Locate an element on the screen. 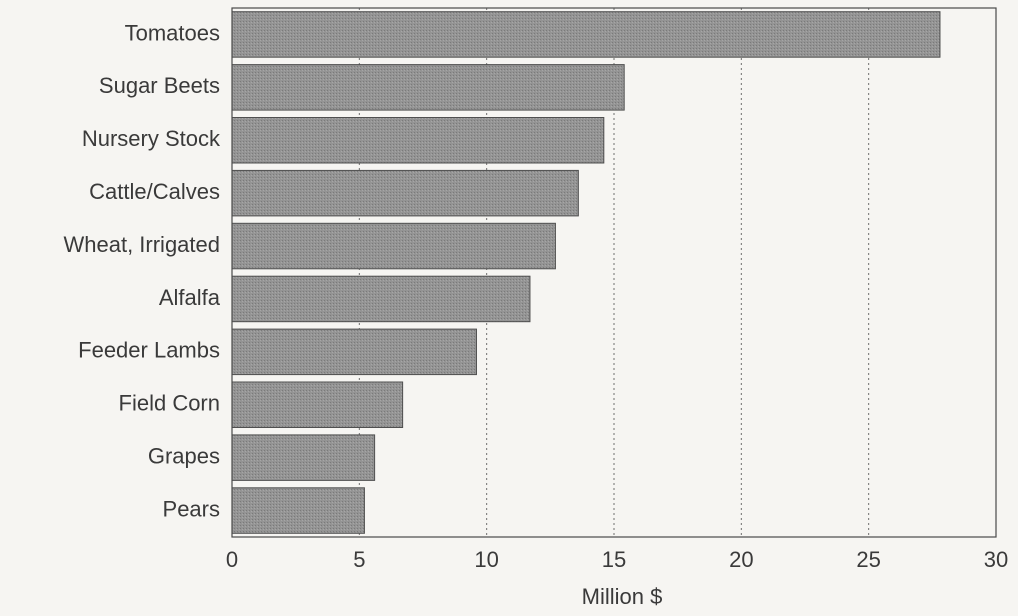 The width and height of the screenshot is (1018, 616). bar-pears is located at coordinates (298, 510).